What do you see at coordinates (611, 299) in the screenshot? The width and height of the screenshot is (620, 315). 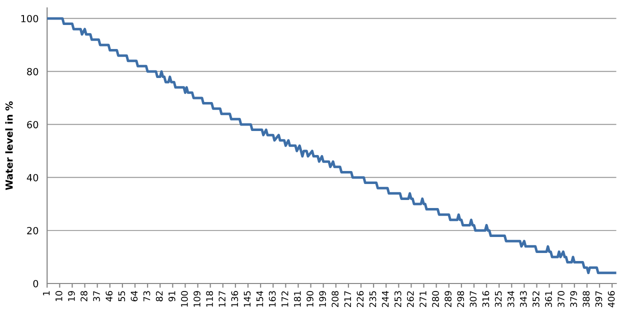 I see `x-tick-label: 406` at bounding box center [611, 299].